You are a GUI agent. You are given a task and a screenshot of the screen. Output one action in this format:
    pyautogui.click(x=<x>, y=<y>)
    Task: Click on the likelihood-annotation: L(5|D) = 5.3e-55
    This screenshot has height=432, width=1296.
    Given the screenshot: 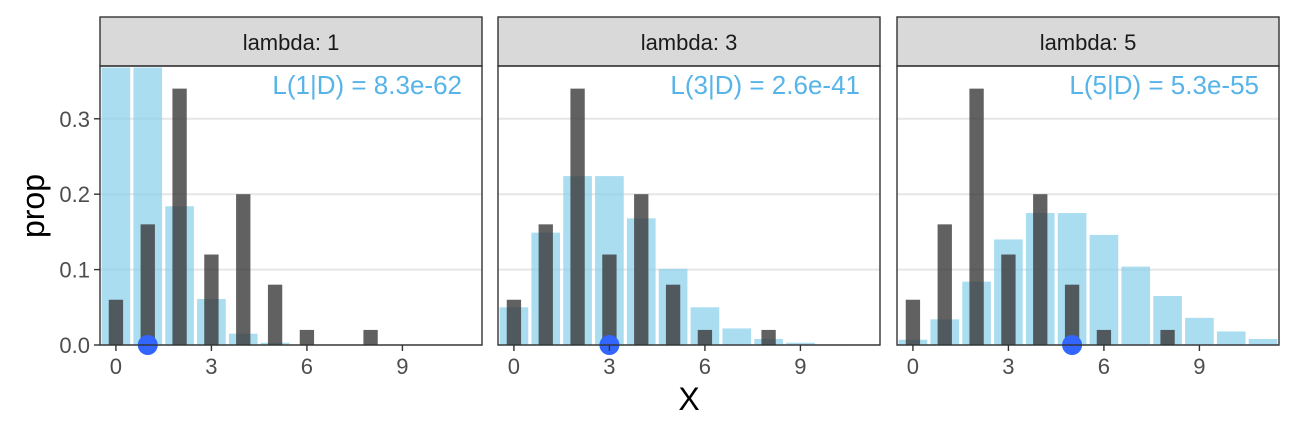 What is the action you would take?
    pyautogui.click(x=1164, y=85)
    